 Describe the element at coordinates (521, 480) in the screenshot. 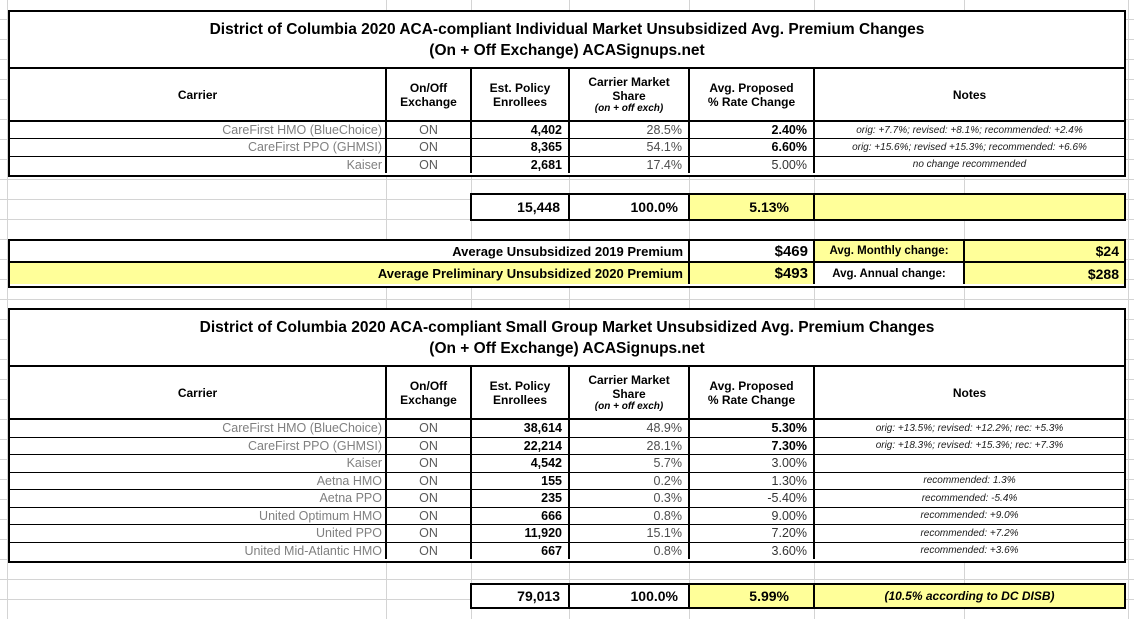

I see `enrollees-cell: 155` at that location.